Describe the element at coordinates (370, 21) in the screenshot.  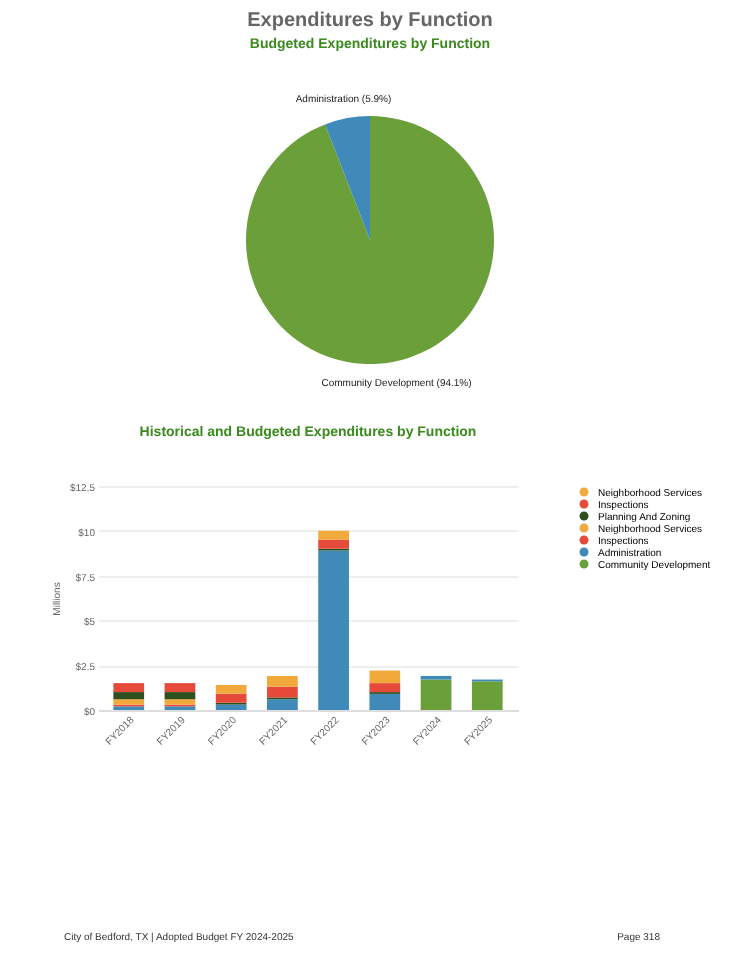
I see `chart-title: Expenditures by Function` at that location.